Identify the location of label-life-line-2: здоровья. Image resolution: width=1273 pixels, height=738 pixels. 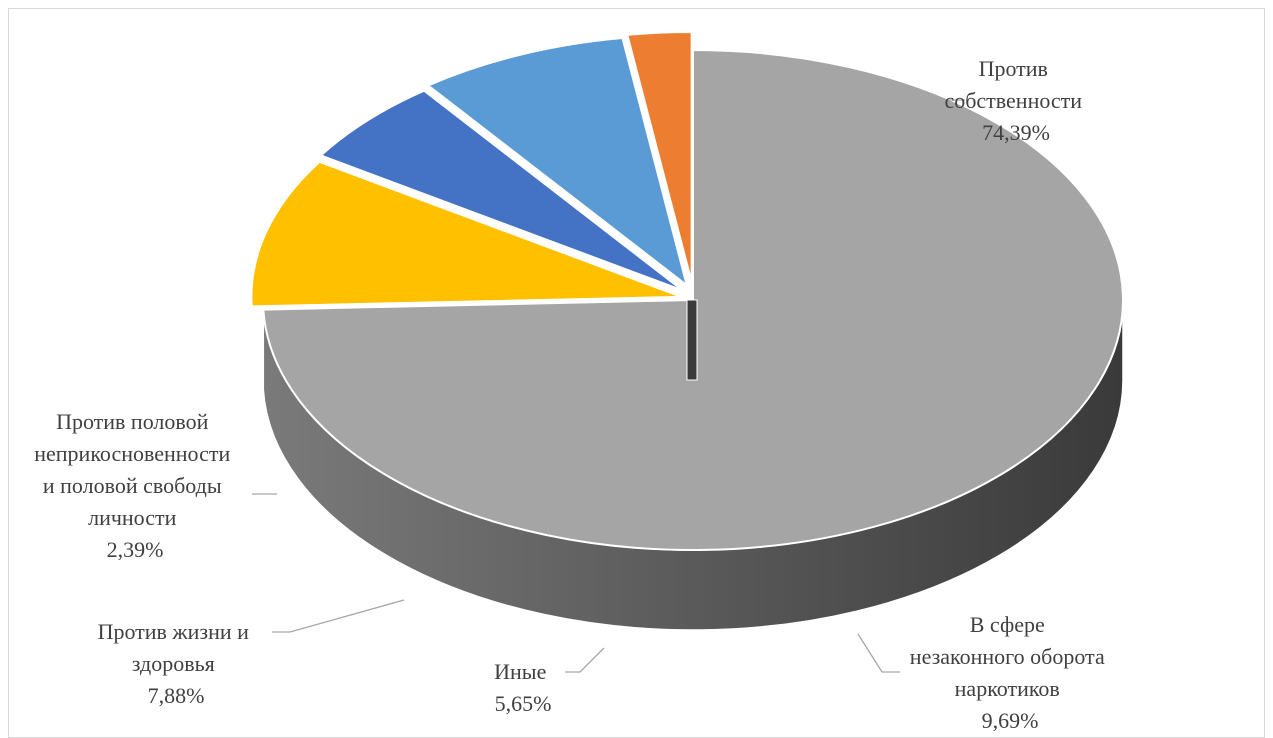
(173, 663).